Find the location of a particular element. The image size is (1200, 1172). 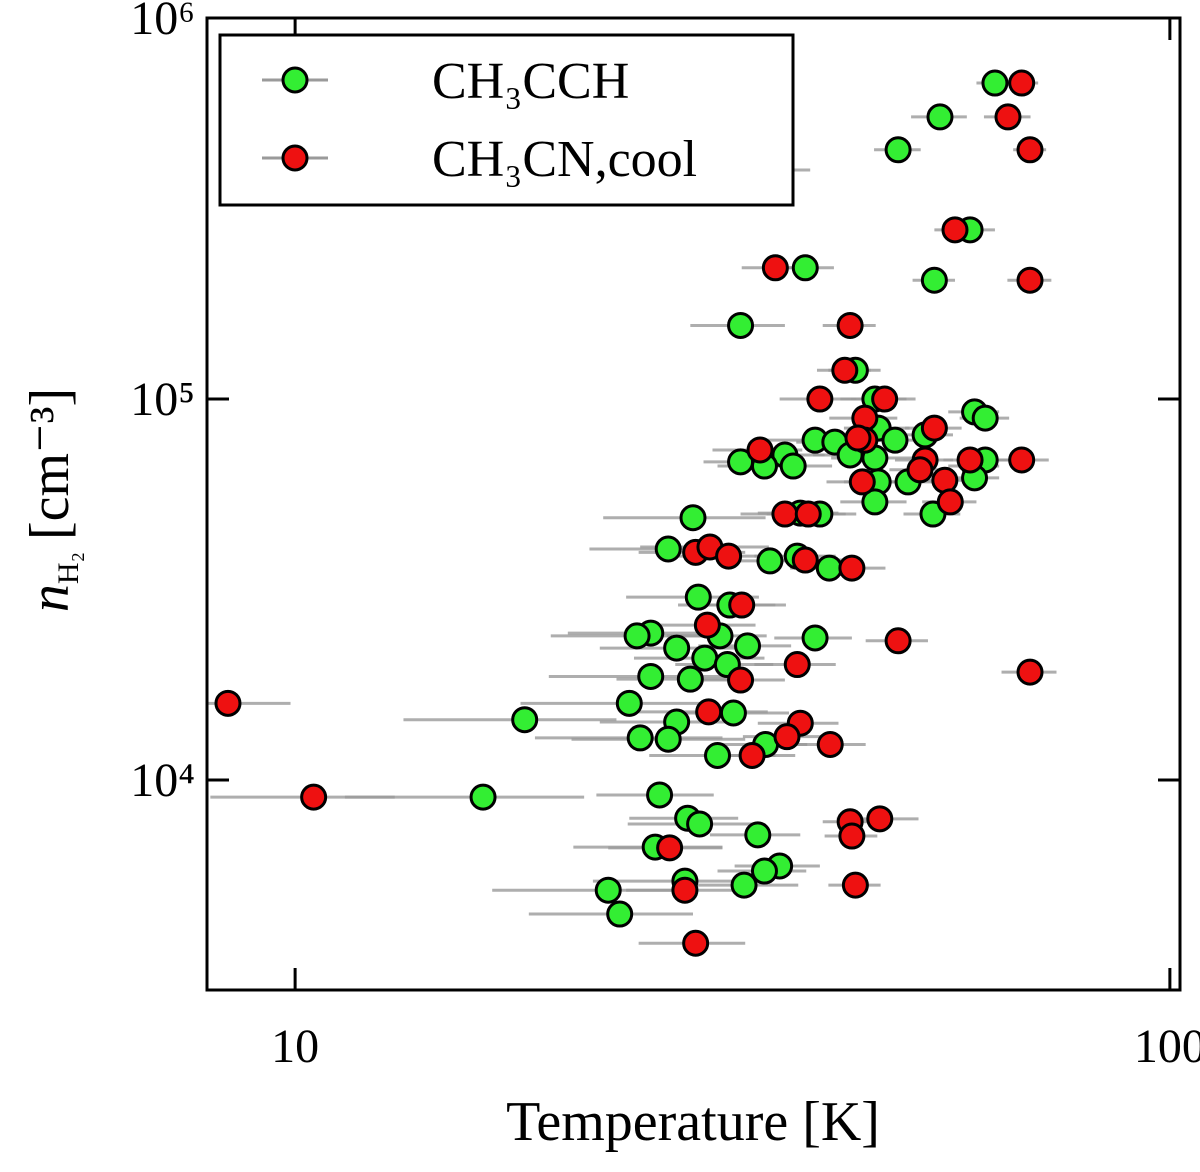

legend-box is located at coordinates (506, 120).